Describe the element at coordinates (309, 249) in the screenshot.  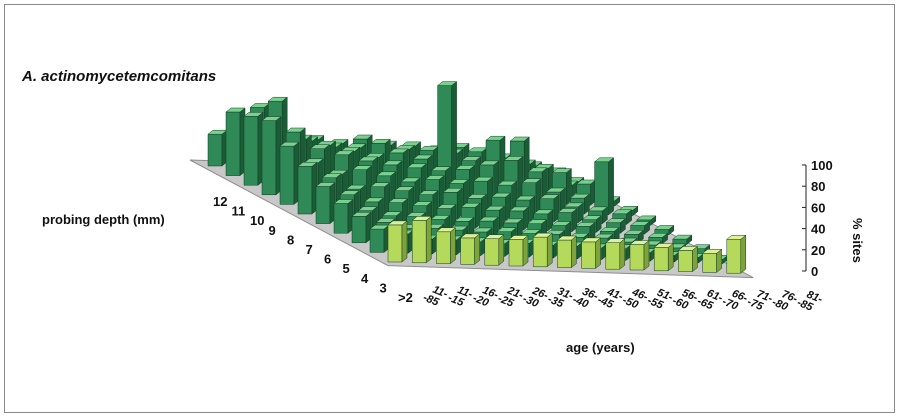
I see `depth-tick-label: 7` at that location.